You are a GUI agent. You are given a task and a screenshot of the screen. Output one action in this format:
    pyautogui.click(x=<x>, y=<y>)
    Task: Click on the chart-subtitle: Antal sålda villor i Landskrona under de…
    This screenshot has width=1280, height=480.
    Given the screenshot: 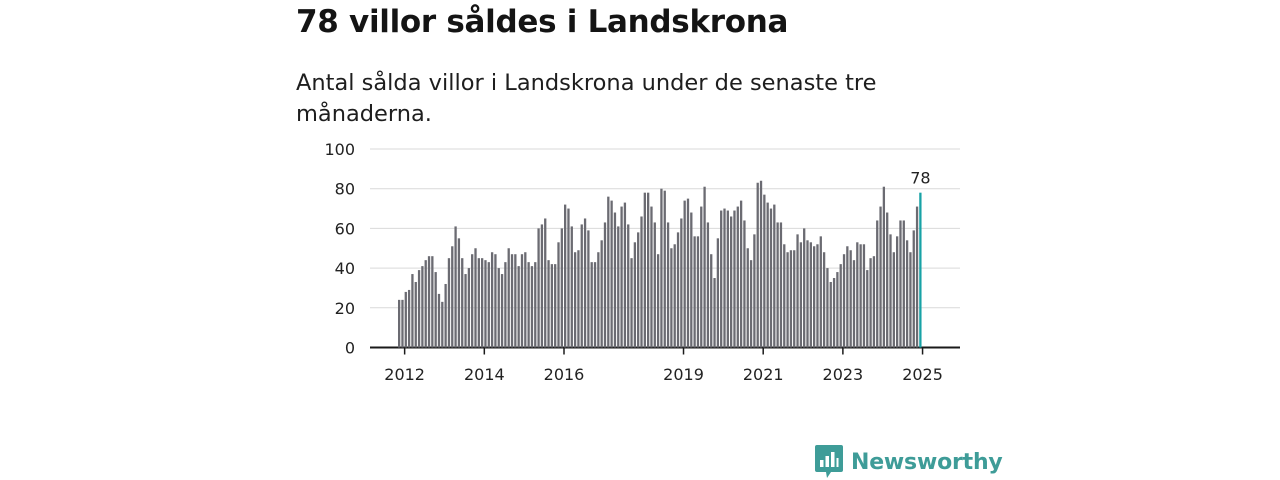 What is the action you would take?
    pyautogui.click(x=586, y=98)
    